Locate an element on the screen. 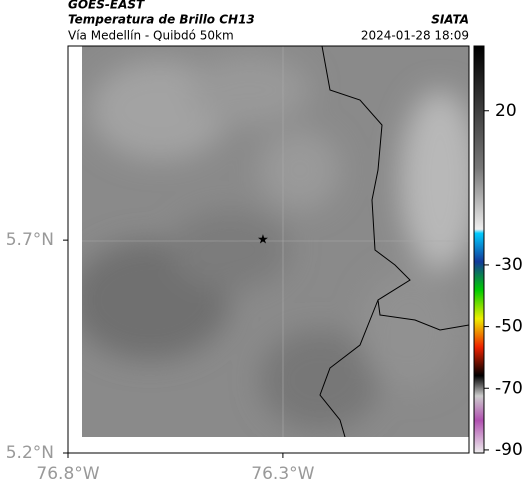  location: Vía Medellín - Quibdó 50km is located at coordinates (151, 36).